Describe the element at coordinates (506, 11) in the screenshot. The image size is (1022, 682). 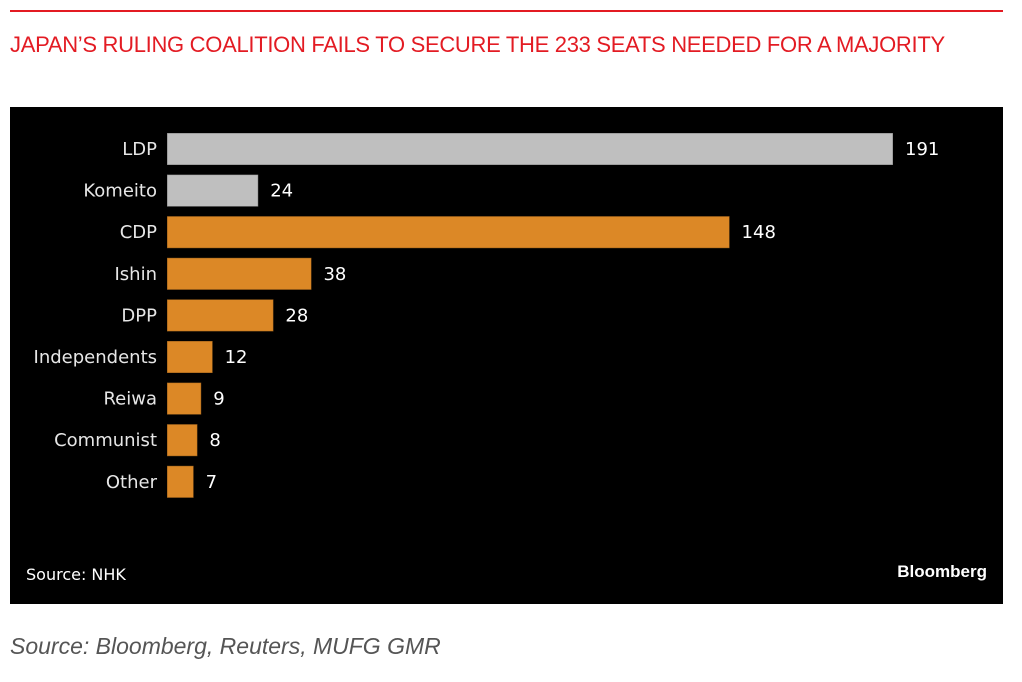
I see `top-rule` at that location.